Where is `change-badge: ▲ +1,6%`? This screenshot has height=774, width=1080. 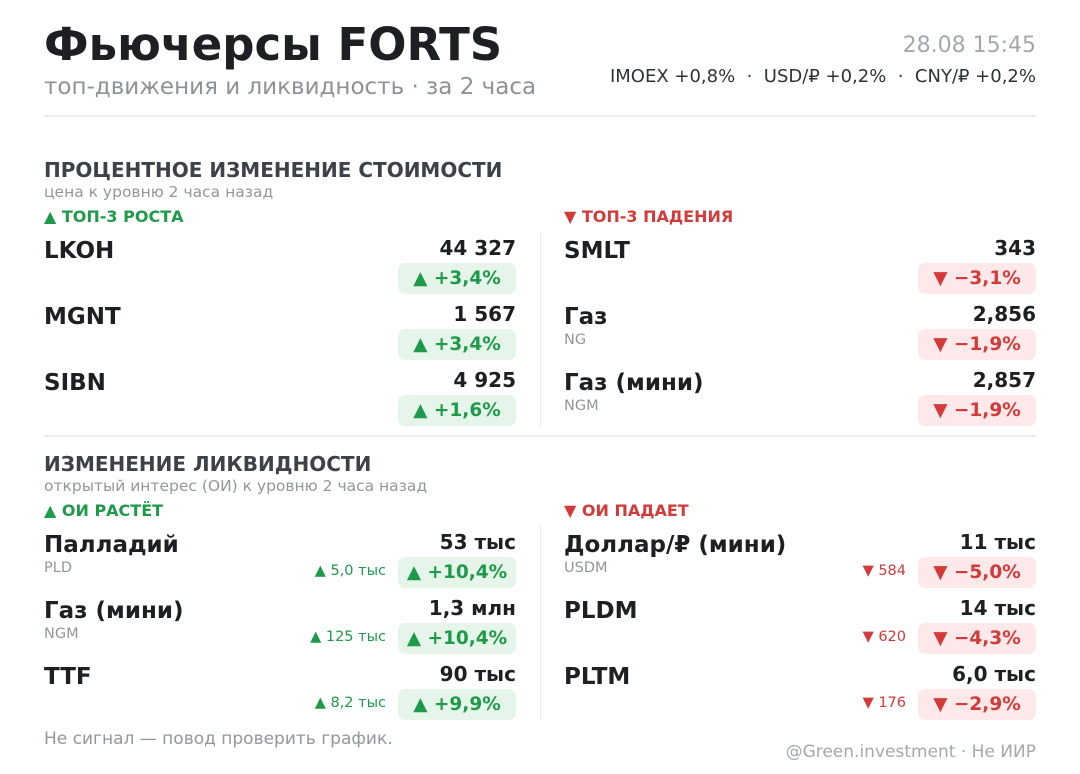 change-badge: ▲ +1,6% is located at coordinates (457, 410).